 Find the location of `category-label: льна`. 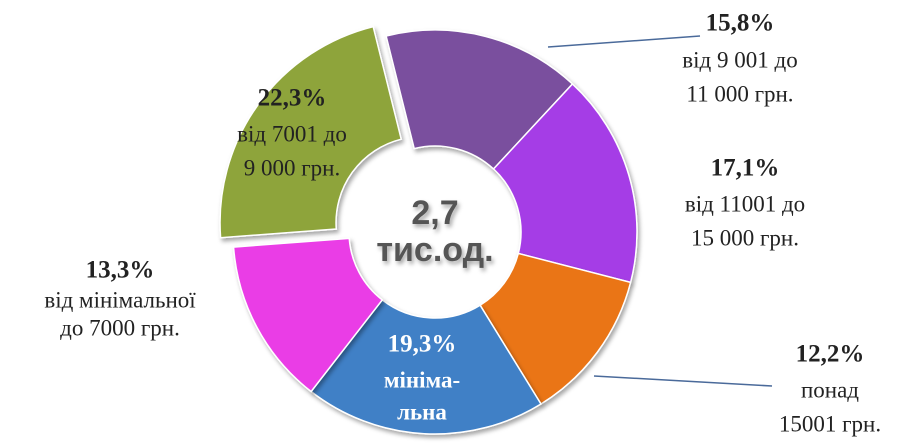

category-label: льна is located at coordinates (422, 411).